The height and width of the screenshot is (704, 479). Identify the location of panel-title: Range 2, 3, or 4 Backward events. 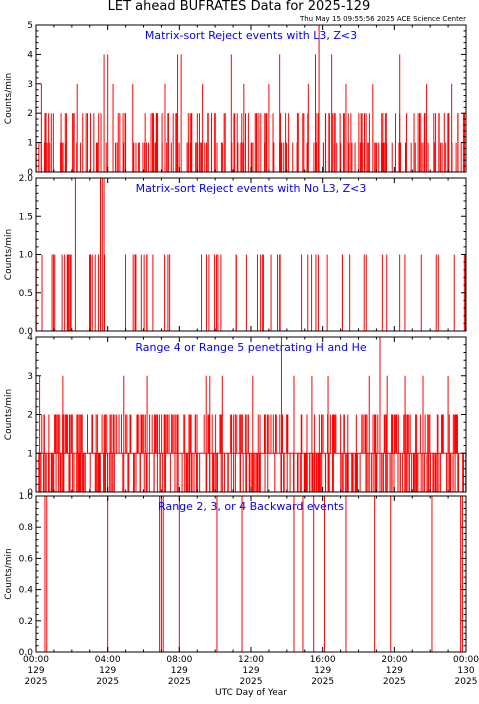
(251, 506).